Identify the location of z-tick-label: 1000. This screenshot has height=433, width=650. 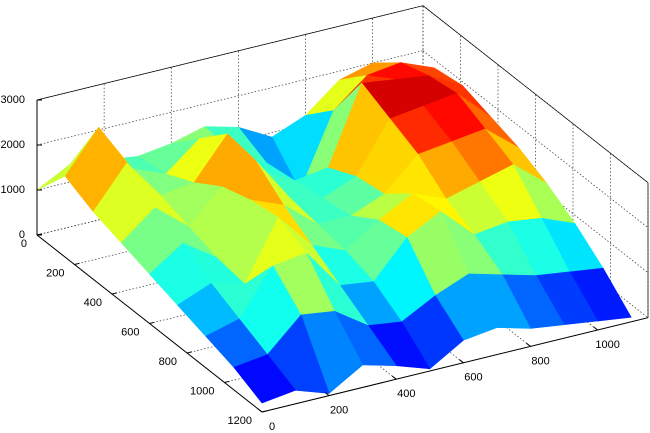
(13, 190).